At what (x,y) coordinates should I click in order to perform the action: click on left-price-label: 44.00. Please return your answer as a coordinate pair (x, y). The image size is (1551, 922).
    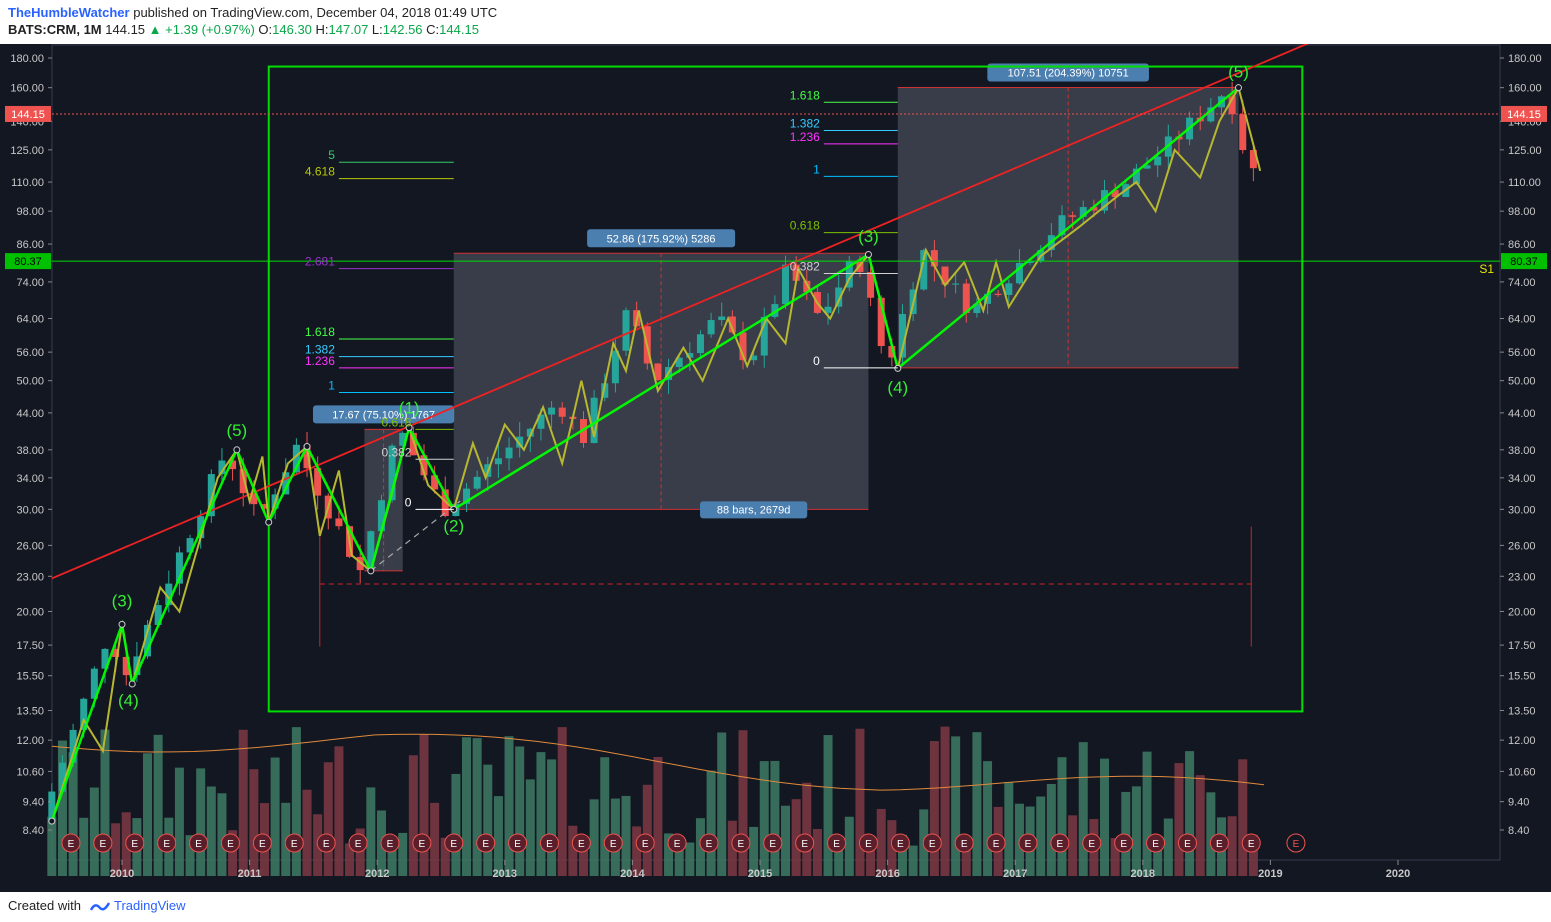
    Looking at the image, I should click on (30, 414).